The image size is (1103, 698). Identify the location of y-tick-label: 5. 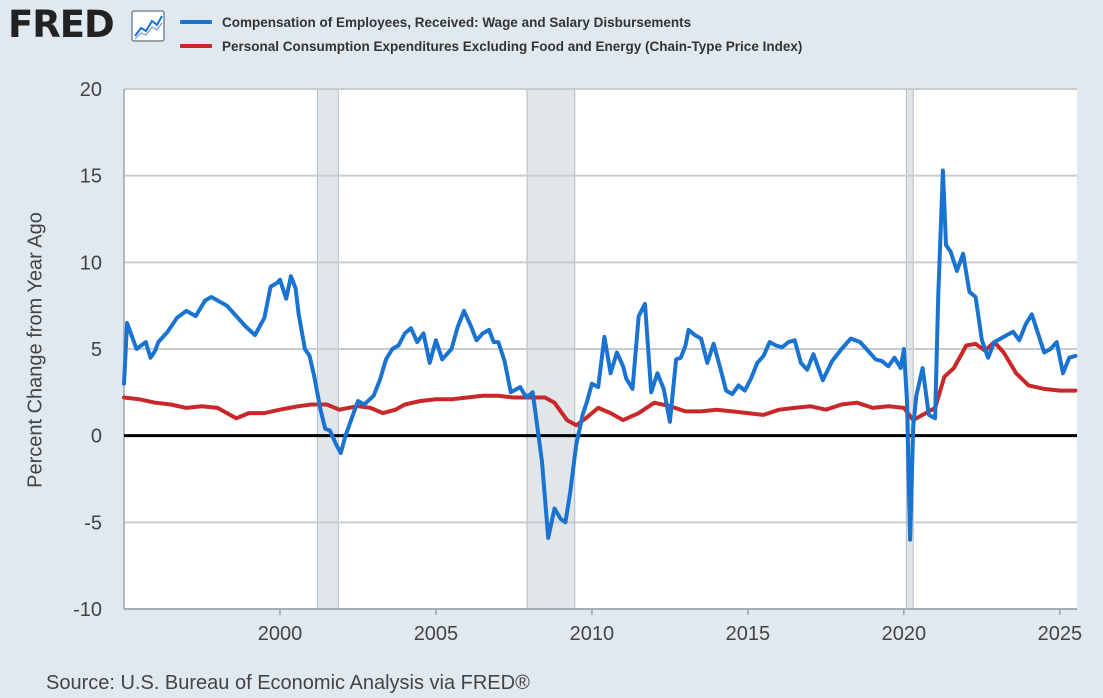
(96, 350).